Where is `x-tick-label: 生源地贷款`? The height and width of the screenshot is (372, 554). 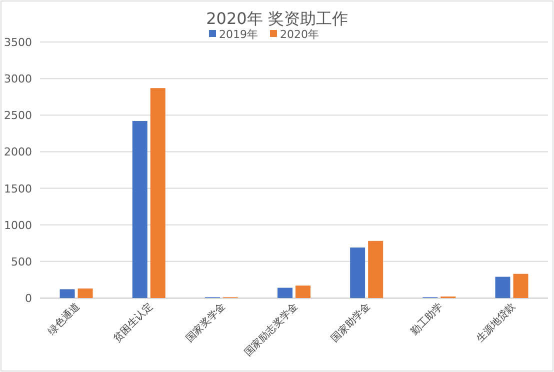 x-tick-label: 生源地贷款 is located at coordinates (496, 322).